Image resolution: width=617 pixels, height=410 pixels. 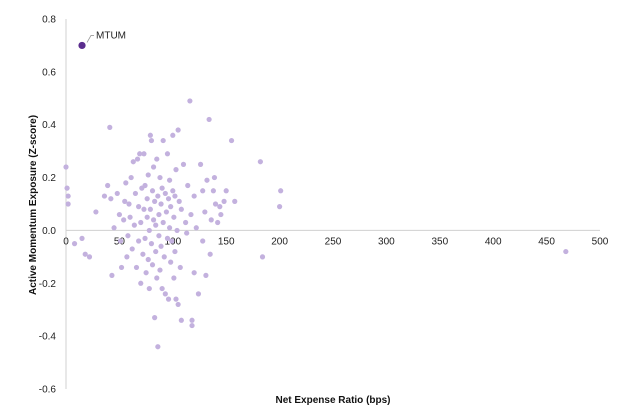 I want to click on x-axis-title: Net Expense Ratio (bps), so click(x=332, y=400).